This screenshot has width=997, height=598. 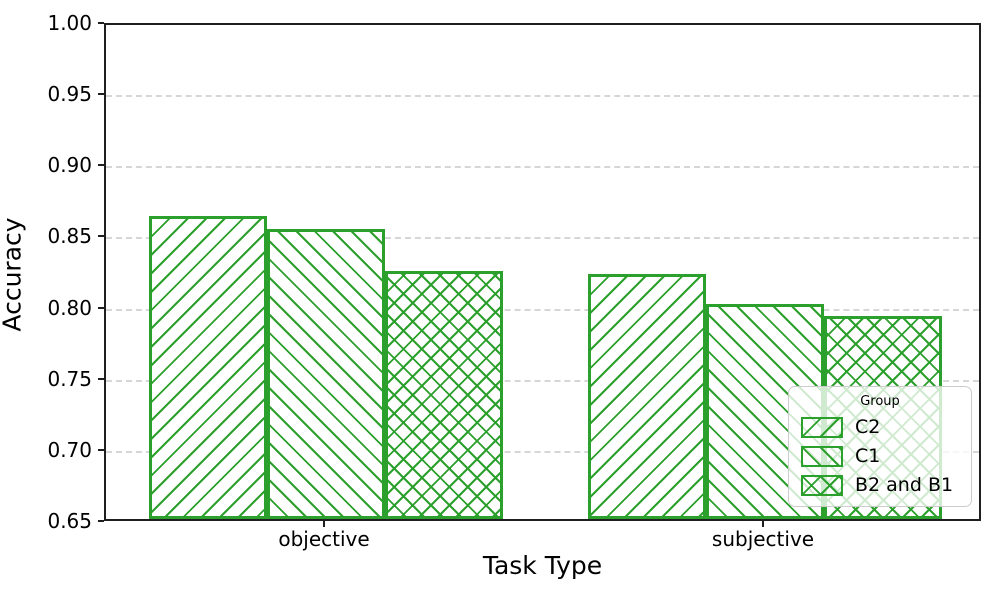 What do you see at coordinates (542, 380) in the screenshot?
I see `gridline-0.75` at bounding box center [542, 380].